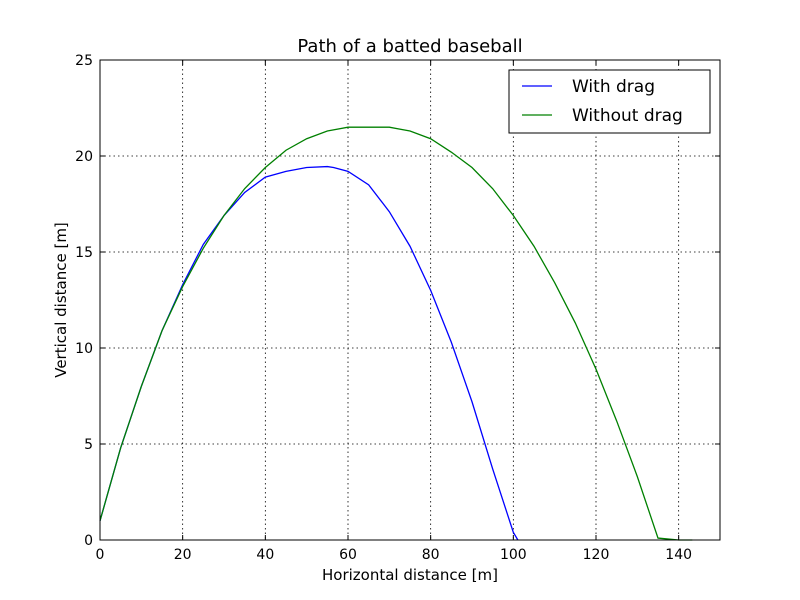 The width and height of the screenshot is (800, 600). I want to click on legend-label-with-drag: With drag, so click(613, 87).